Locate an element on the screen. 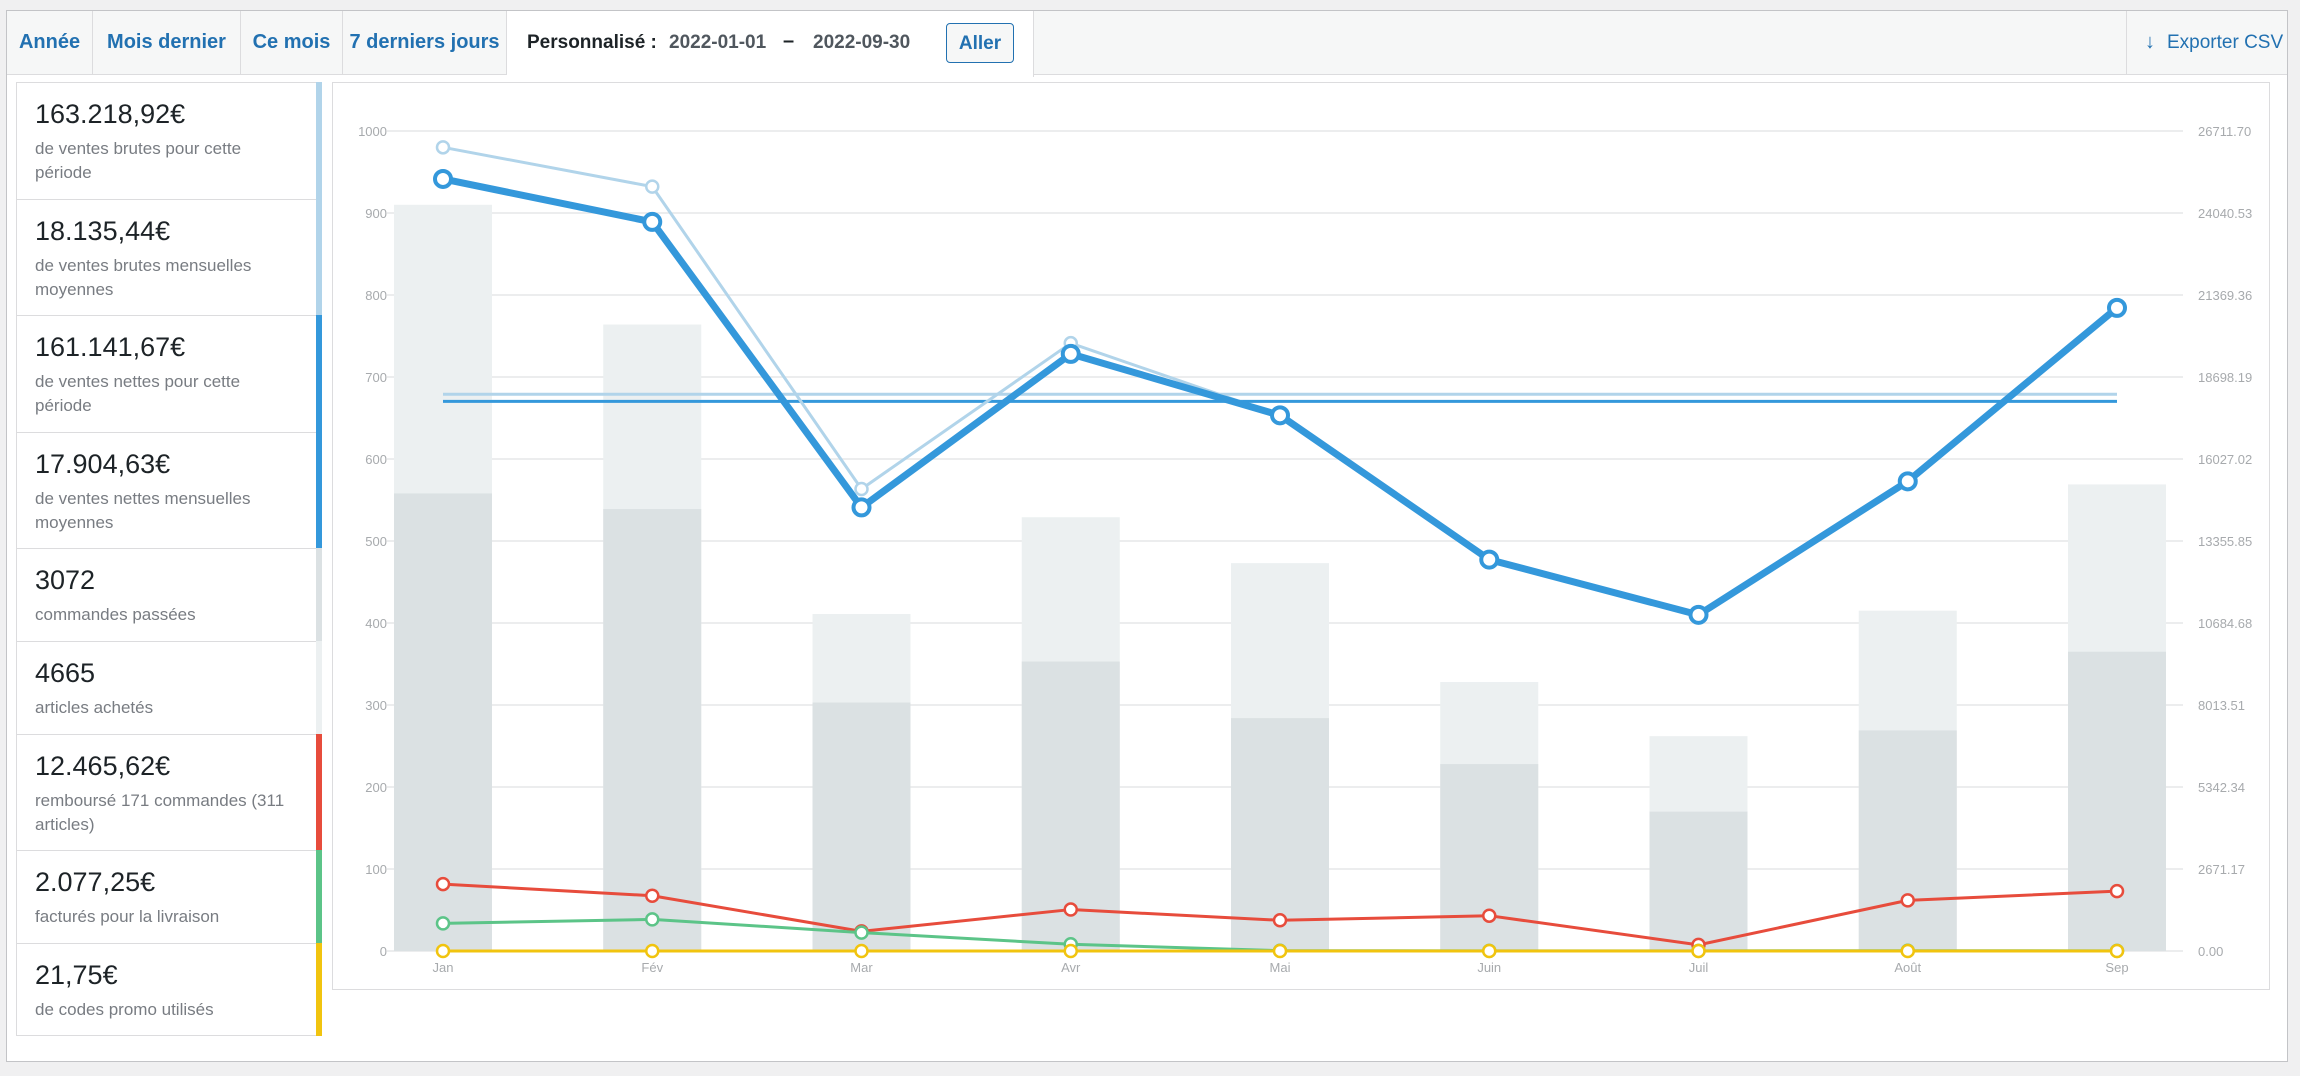 Image resolution: width=2300 pixels, height=1076 pixels. y-tick-label-right: 13355.85 is located at coordinates (2225, 541).